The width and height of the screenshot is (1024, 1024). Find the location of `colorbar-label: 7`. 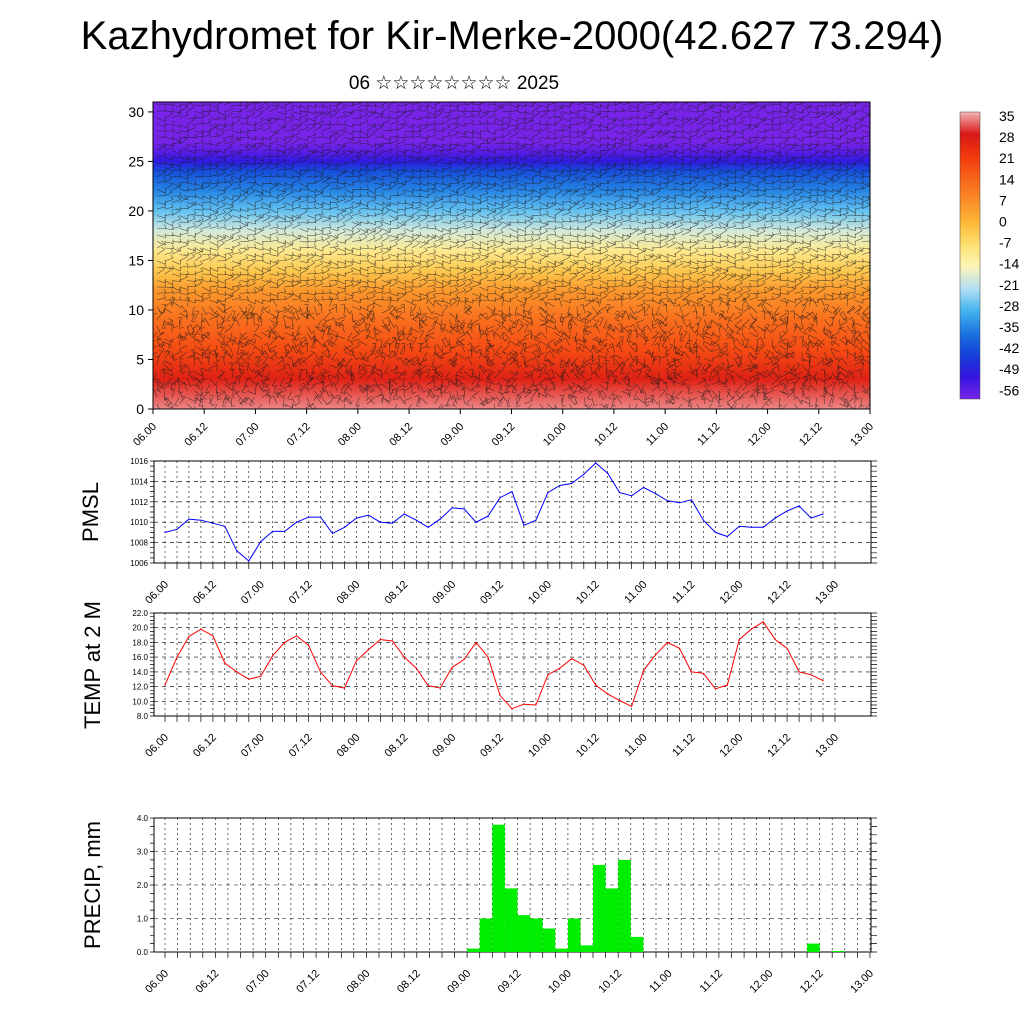

colorbar-label: 7 is located at coordinates (1003, 200).